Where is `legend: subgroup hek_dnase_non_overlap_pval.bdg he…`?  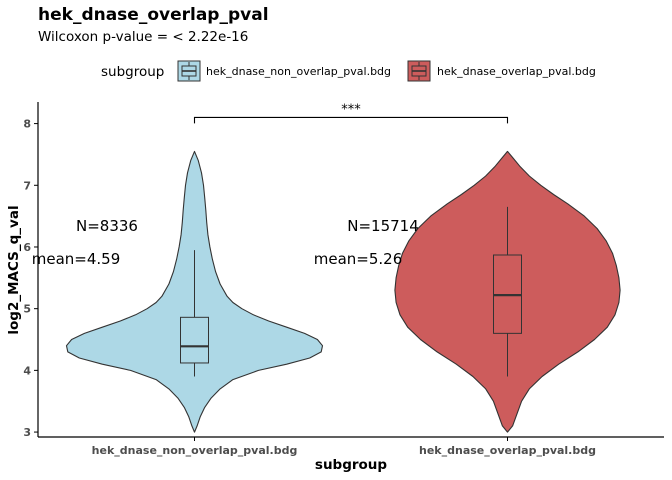
legend: subgroup hek_dnase_non_overlap_pval.bdg he… is located at coordinates (348, 71).